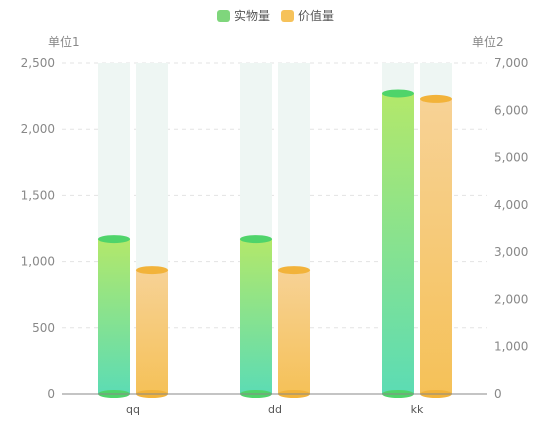 The width and height of the screenshot is (550, 424). Describe the element at coordinates (511, 347) in the screenshot. I see `right-axis-tick-label: 1,000` at that location.